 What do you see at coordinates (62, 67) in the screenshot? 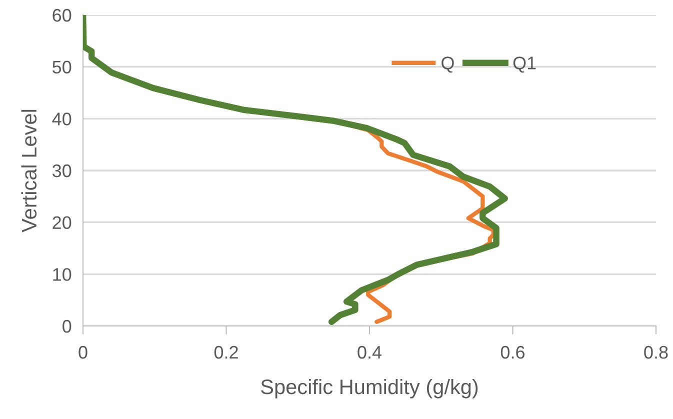
I see `y-tick-label: 50` at bounding box center [62, 67].